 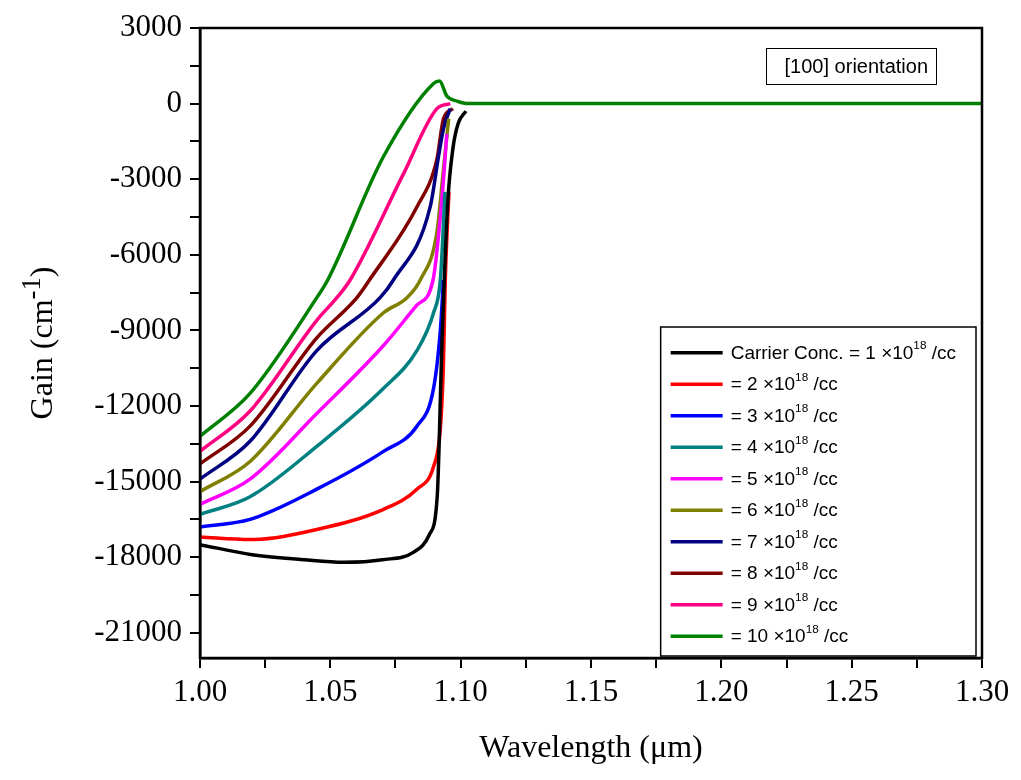 What do you see at coordinates (138, 479) in the screenshot?
I see `y-tick-label: -15000` at bounding box center [138, 479].